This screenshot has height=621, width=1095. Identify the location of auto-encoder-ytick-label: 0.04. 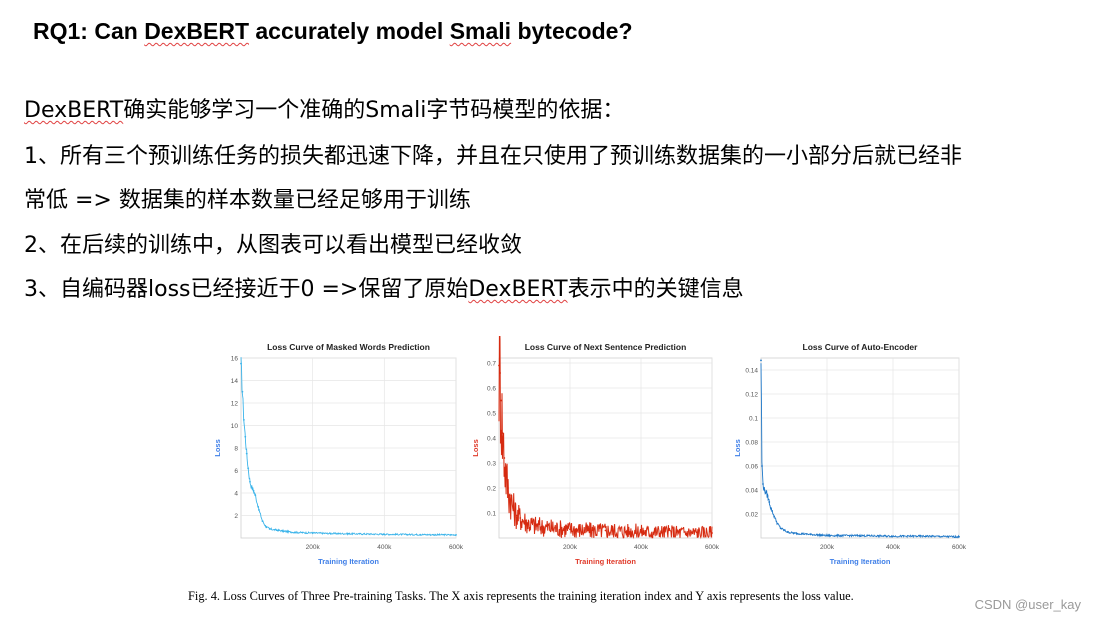
(751, 491).